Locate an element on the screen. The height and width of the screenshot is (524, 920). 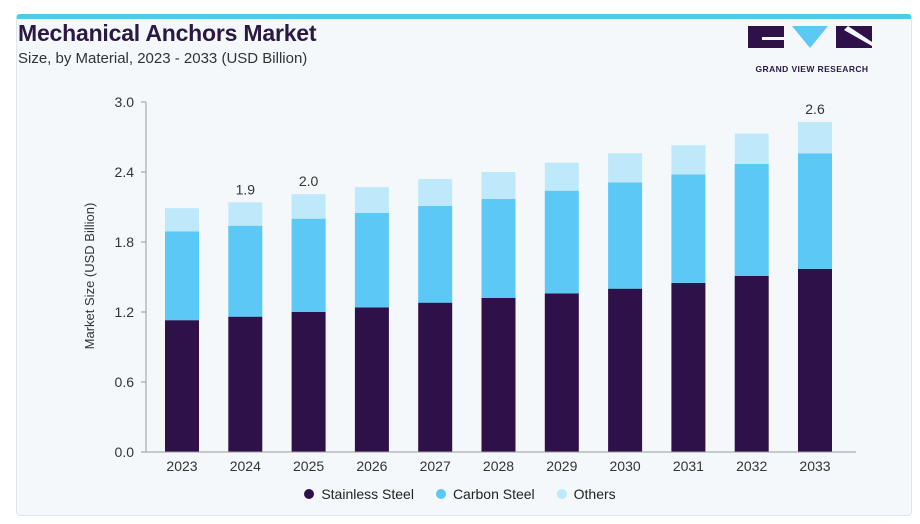
bar-others-2028 is located at coordinates (498, 185).